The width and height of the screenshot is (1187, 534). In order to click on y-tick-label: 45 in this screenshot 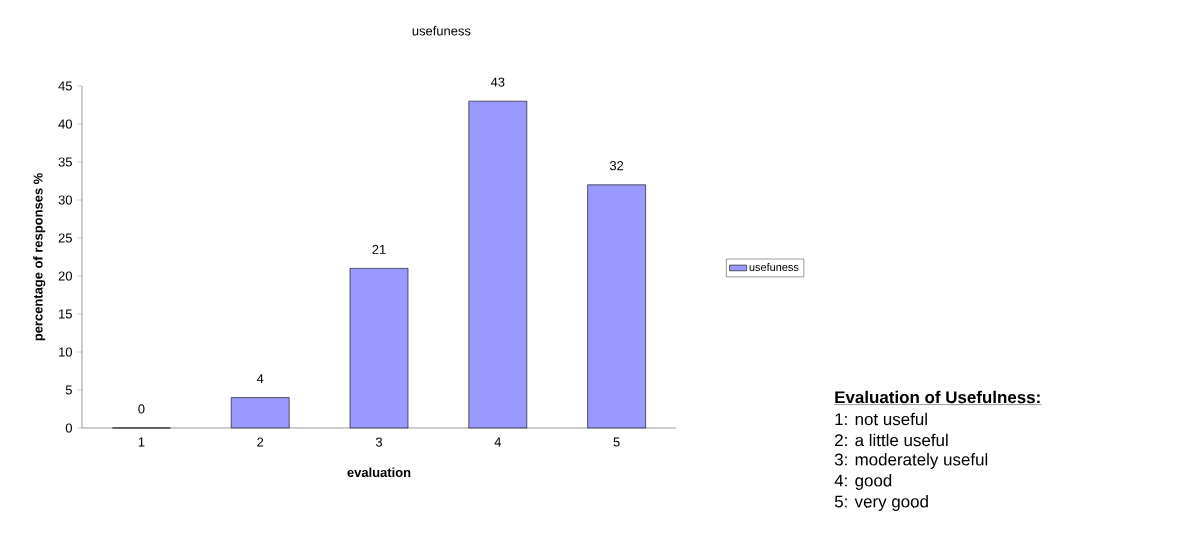, I will do `click(65, 86)`.